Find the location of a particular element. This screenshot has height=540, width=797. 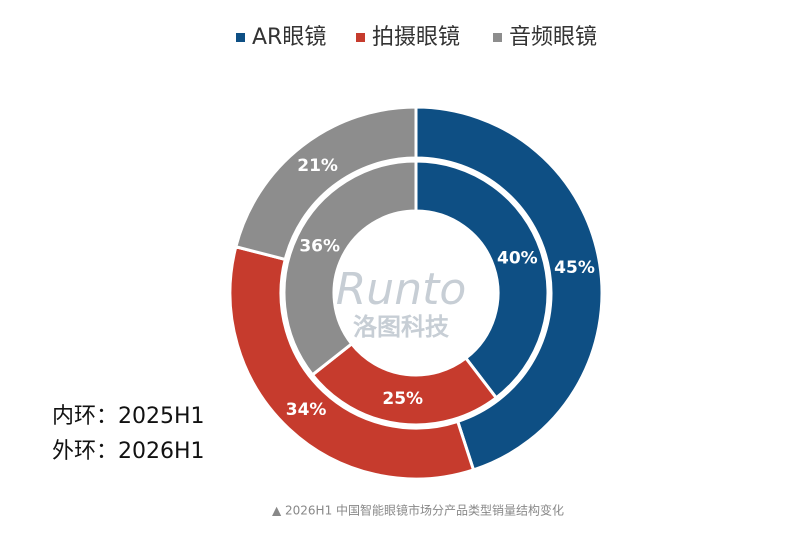

legend-label: 拍摄眼镜 is located at coordinates (416, 37).